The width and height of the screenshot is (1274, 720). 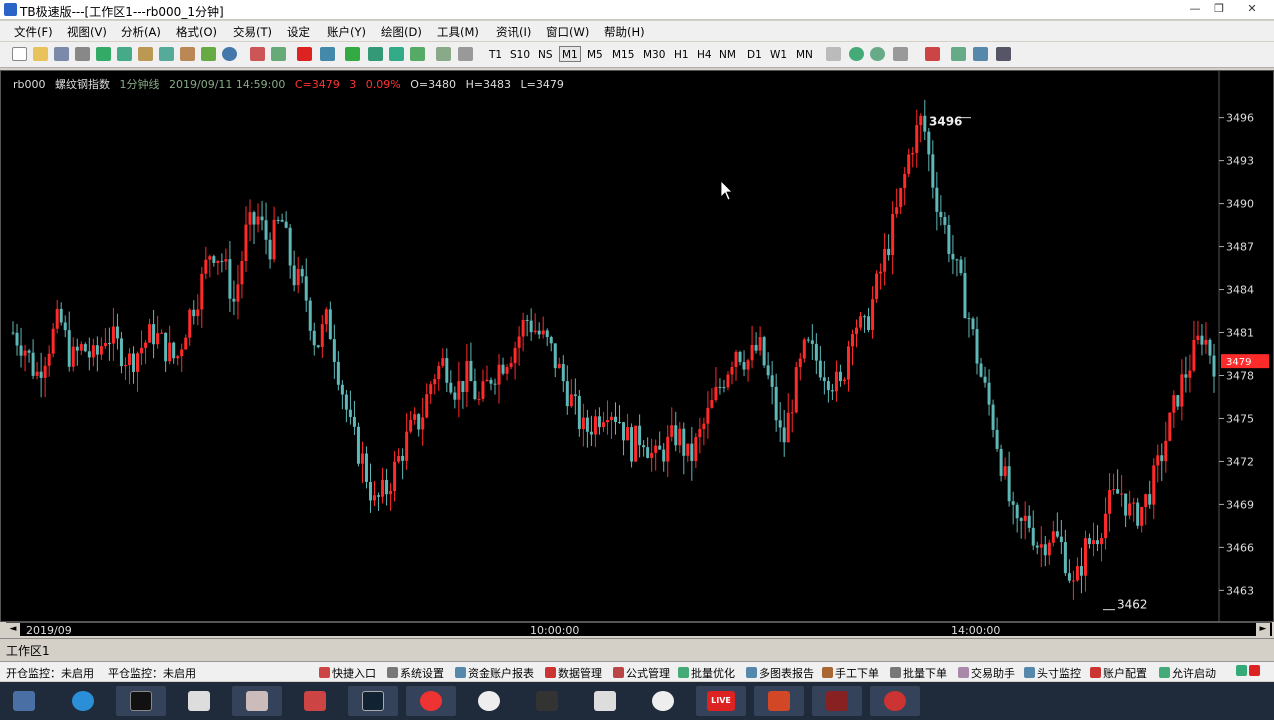 I want to click on period-m30: M30, so click(x=654, y=55).